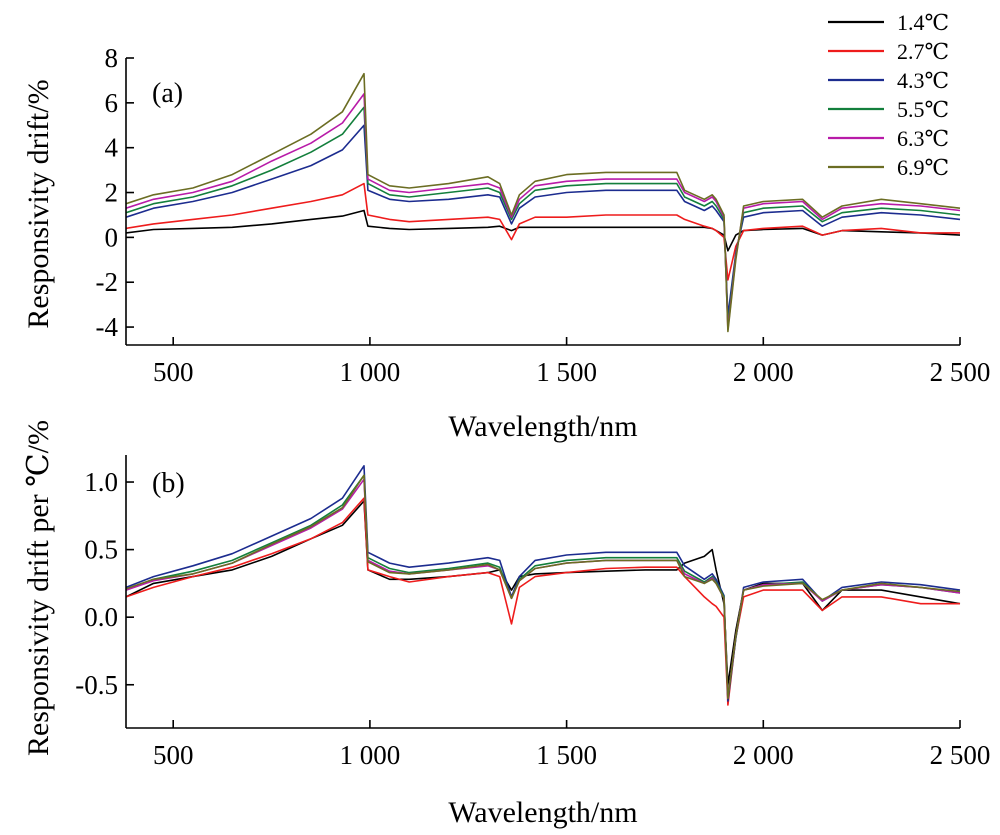  I want to click on panel-b-y-tick-label-2: 0.0, so click(101, 617).